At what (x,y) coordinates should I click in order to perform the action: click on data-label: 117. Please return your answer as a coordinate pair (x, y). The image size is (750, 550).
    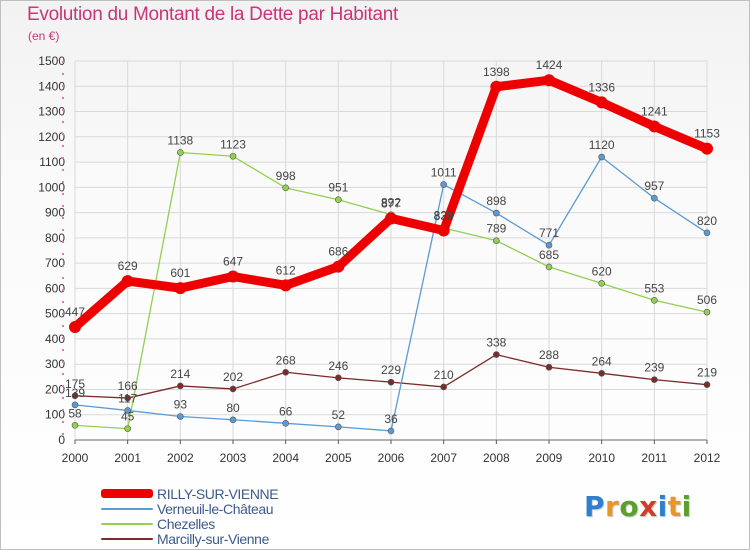
    Looking at the image, I should click on (127, 398).